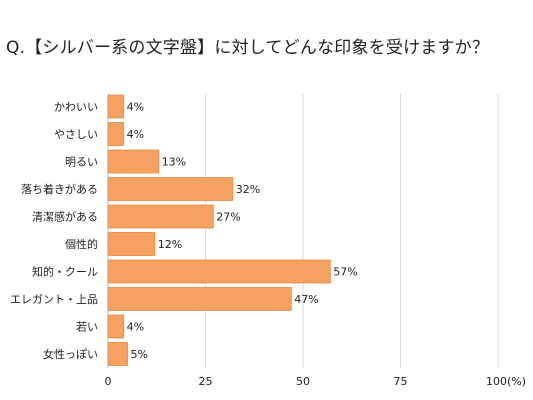 Image resolution: width=533 pixels, height=400 pixels. I want to click on x-tick-label: 100(%), so click(506, 381).